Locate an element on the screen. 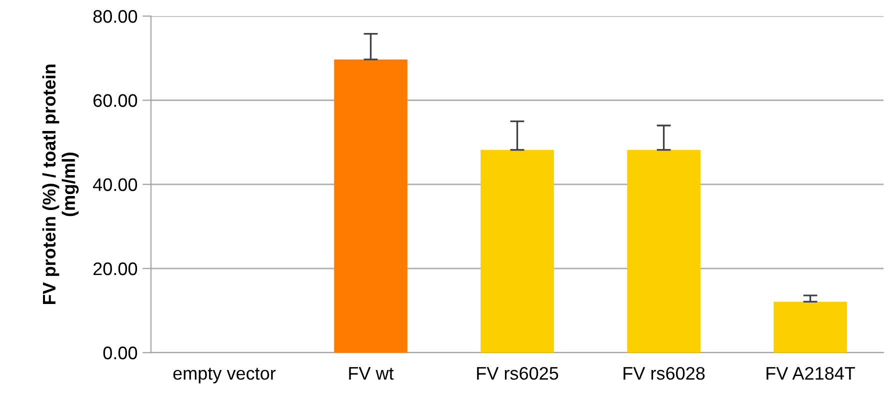 The height and width of the screenshot is (403, 888). x-tick-label: empty vector is located at coordinates (224, 376).